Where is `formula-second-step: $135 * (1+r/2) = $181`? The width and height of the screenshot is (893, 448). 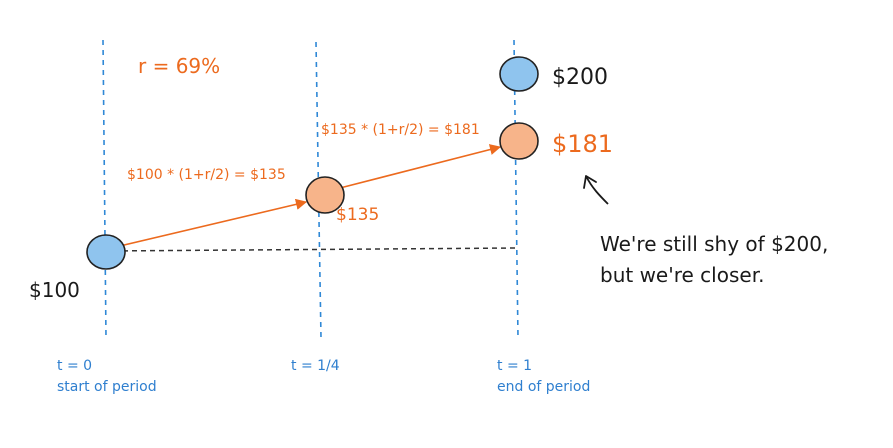 formula-second-step: $135 * (1+r/2) = $181 is located at coordinates (400, 130).